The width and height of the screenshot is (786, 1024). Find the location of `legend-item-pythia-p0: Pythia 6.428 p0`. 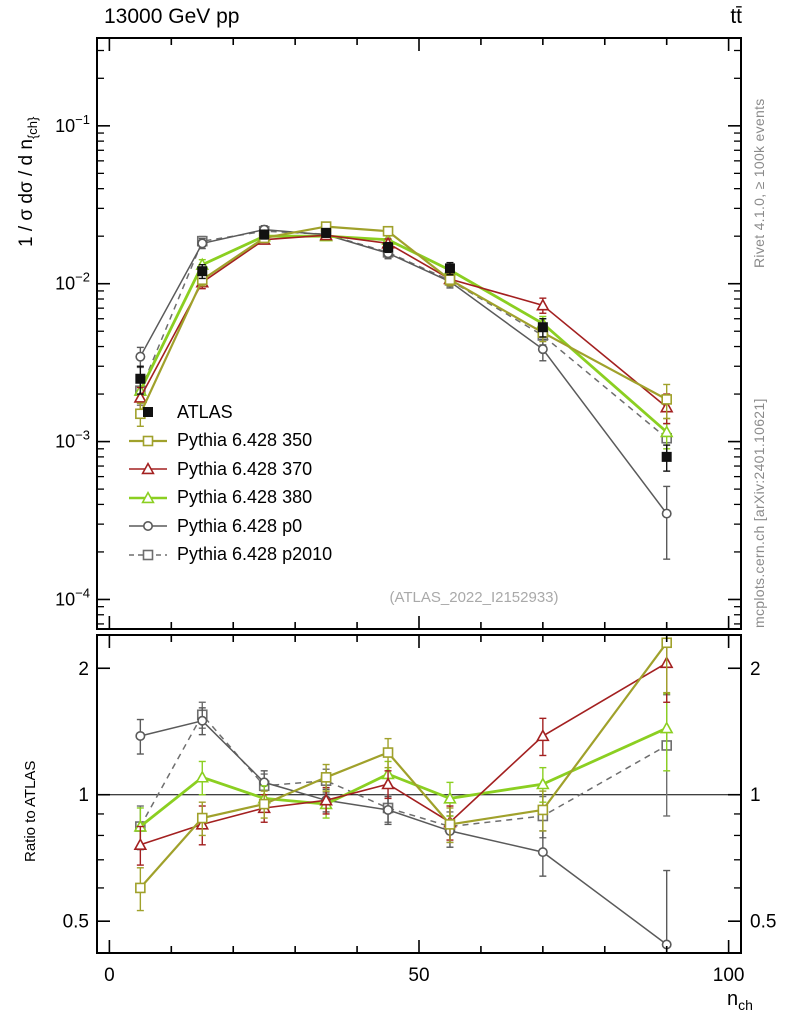

legend-item-pythia-p0: Pythia 6.428 p0 is located at coordinates (230, 526).